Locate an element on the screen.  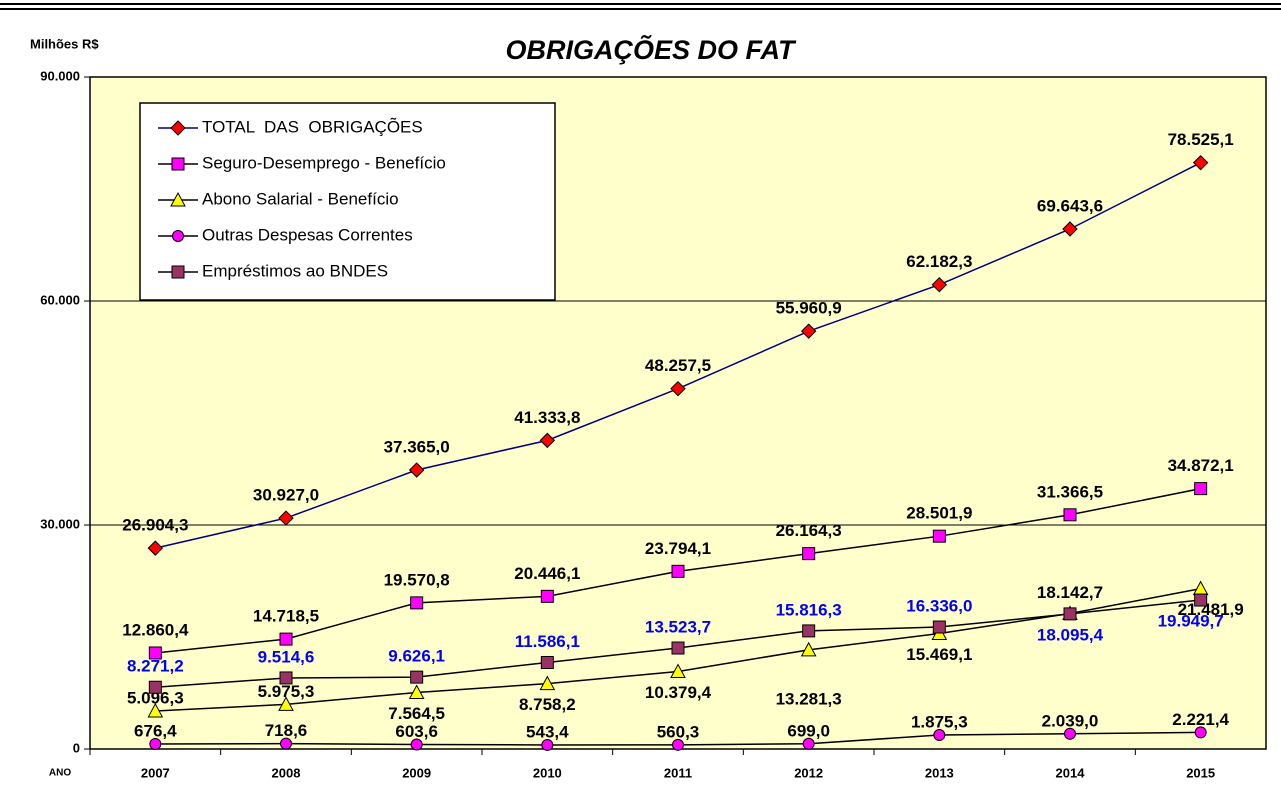
data-label: 19.949,7 is located at coordinates (1191, 621).